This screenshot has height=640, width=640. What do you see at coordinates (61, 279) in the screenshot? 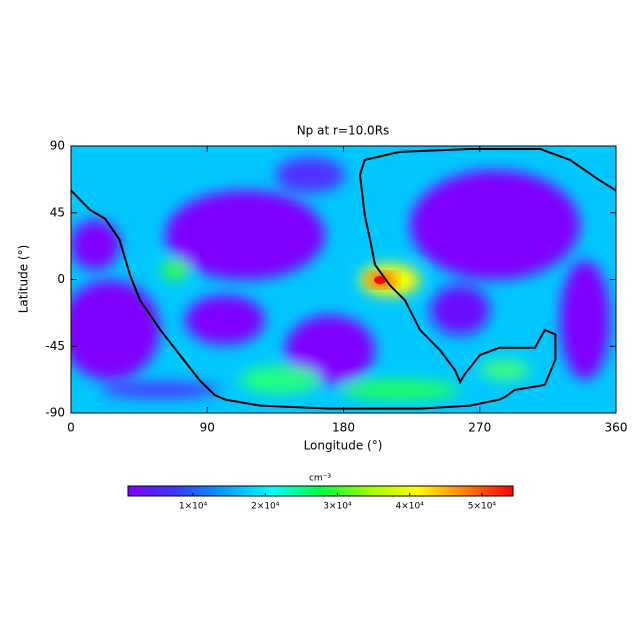
I see `y-tick-label: 0` at bounding box center [61, 279].